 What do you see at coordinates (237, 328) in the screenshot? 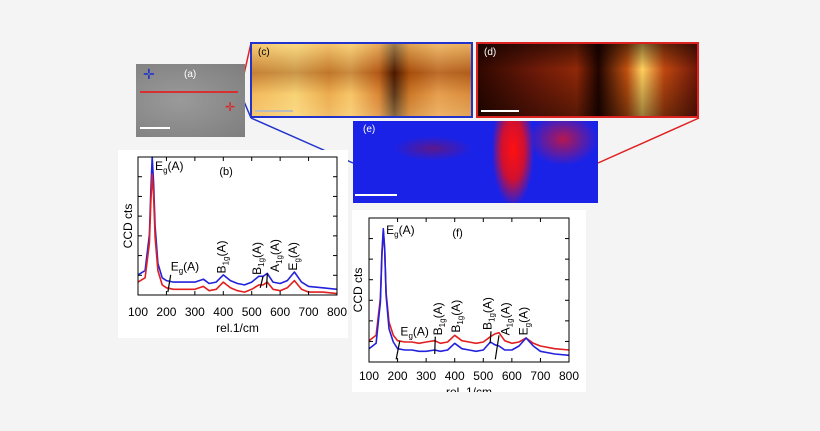
I see `x-axis-label: rel.1/cm` at bounding box center [237, 328].